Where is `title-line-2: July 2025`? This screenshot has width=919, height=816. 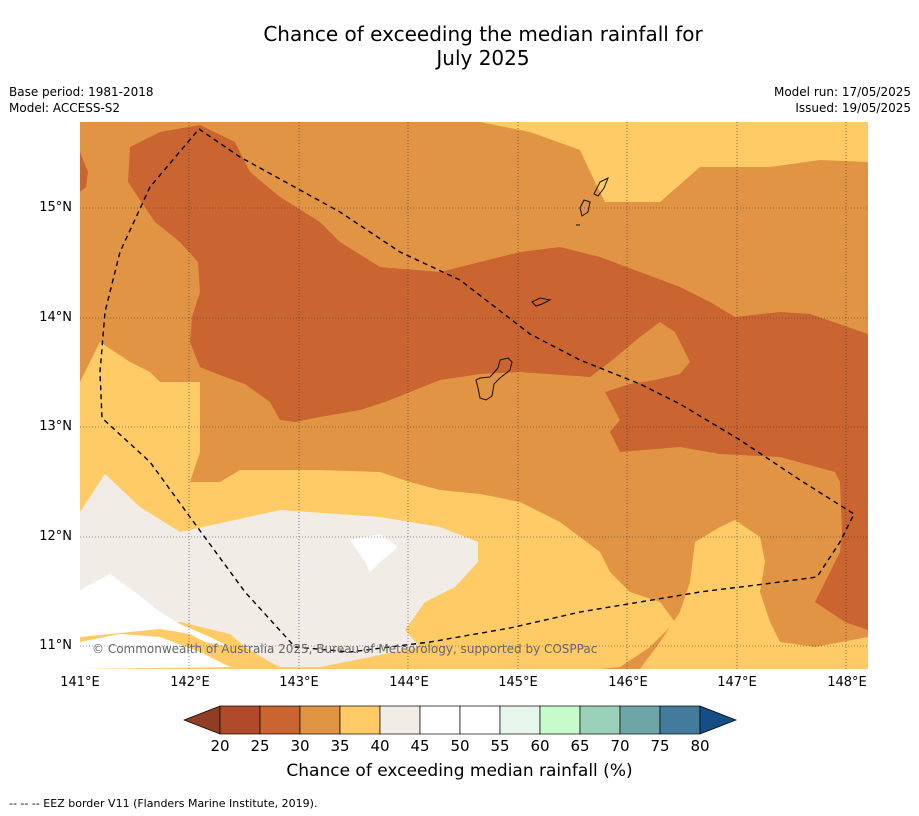 title-line-2: July 2025 is located at coordinates (483, 58).